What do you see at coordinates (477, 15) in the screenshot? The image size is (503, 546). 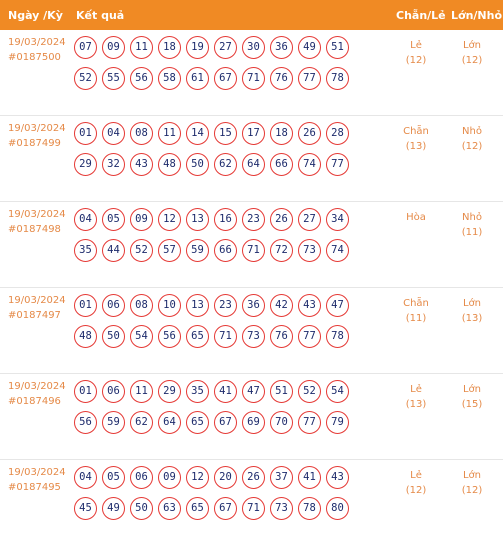 I see `header-big-small: Lớn/Nhỏ` at bounding box center [477, 15].